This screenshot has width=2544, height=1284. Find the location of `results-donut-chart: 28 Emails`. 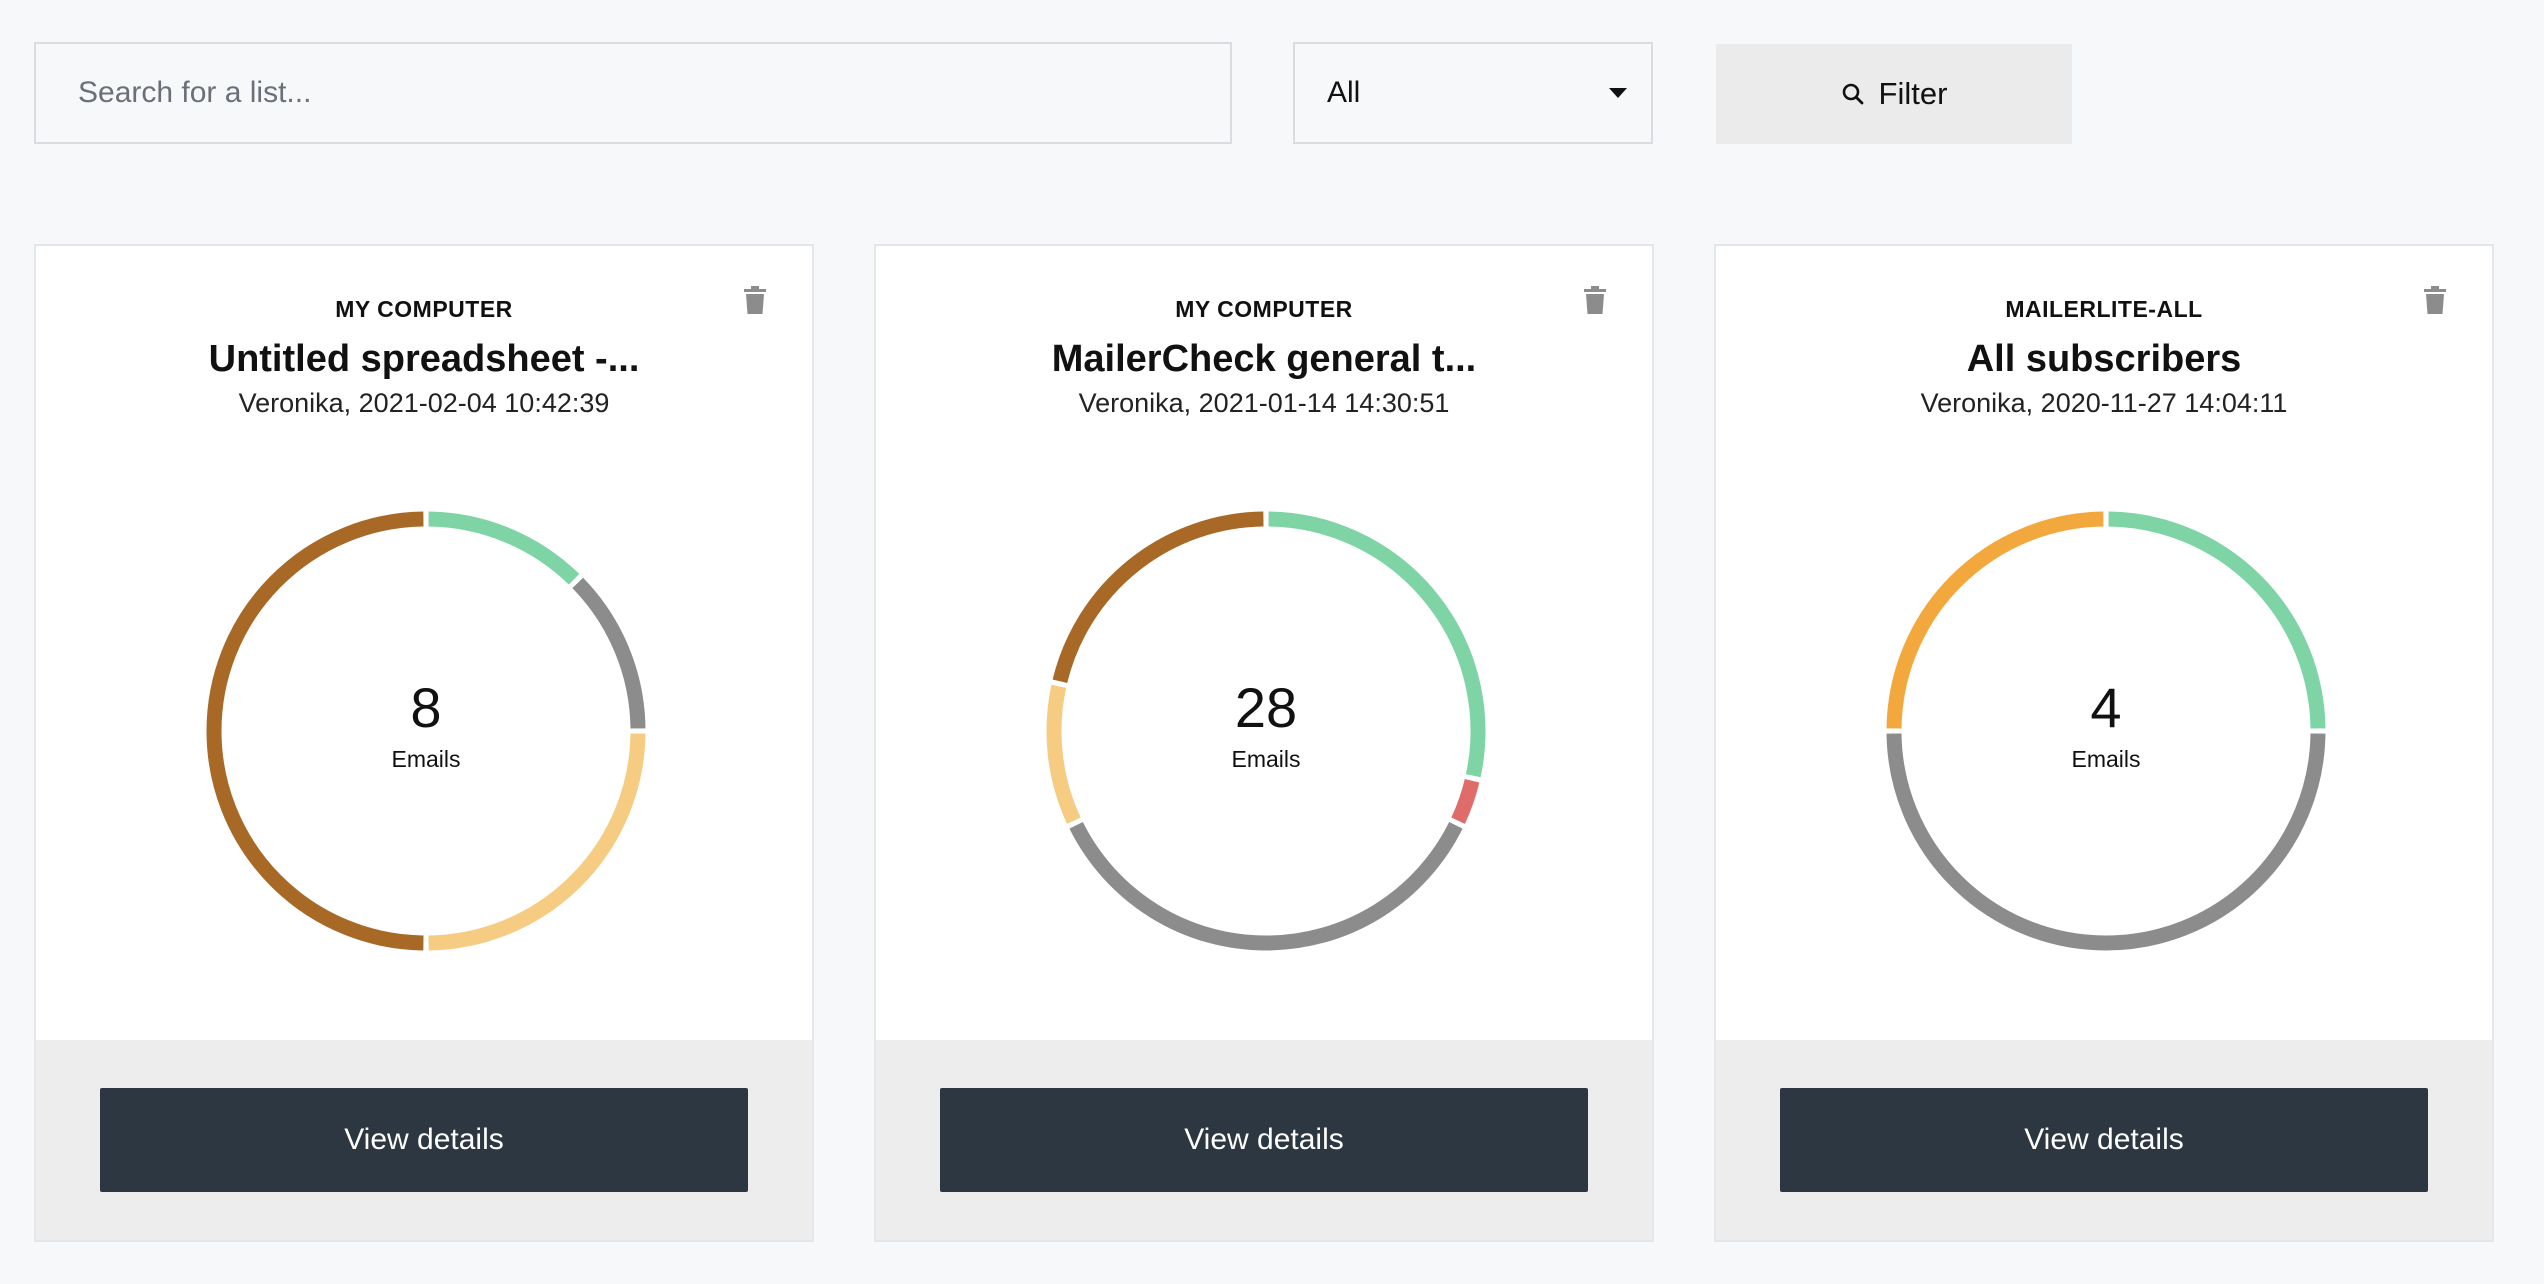

results-donut-chart: 28 Emails is located at coordinates (1266, 731).